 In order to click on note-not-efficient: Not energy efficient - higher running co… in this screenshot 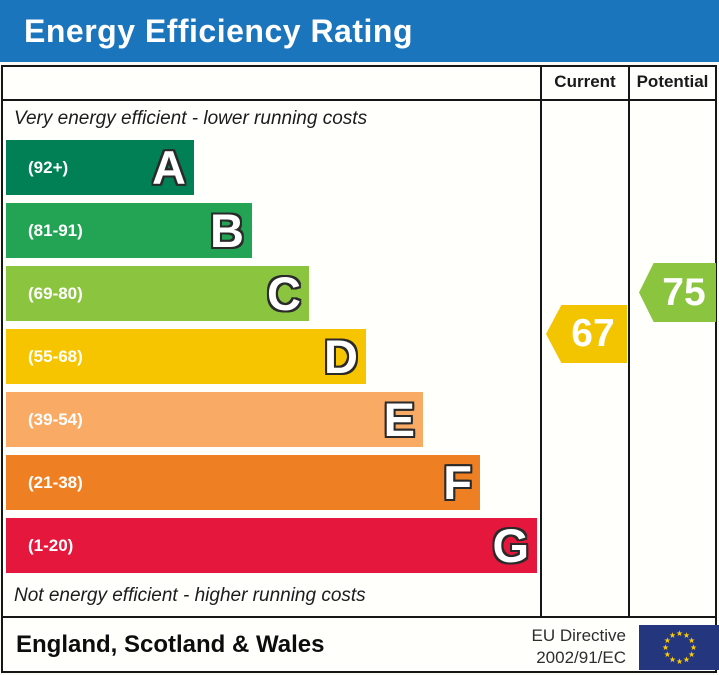, I will do `click(190, 595)`.